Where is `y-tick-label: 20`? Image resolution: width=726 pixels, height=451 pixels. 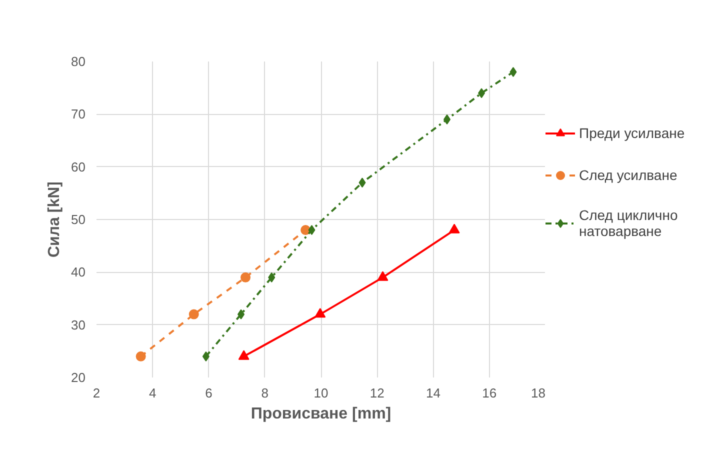 y-tick-label: 20 is located at coordinates (78, 377).